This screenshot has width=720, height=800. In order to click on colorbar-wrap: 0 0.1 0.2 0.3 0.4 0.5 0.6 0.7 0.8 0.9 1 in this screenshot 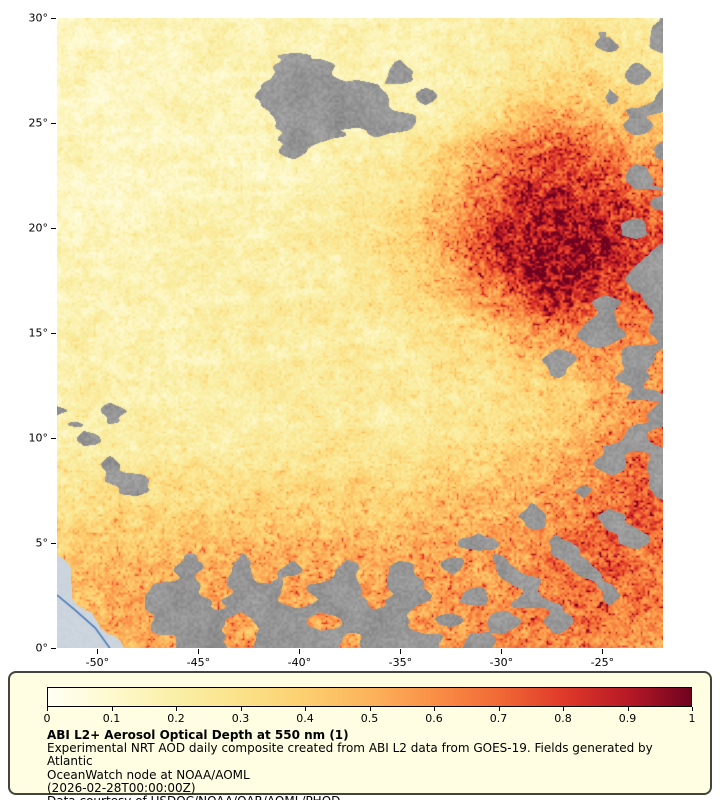, I will do `click(369, 706)`.